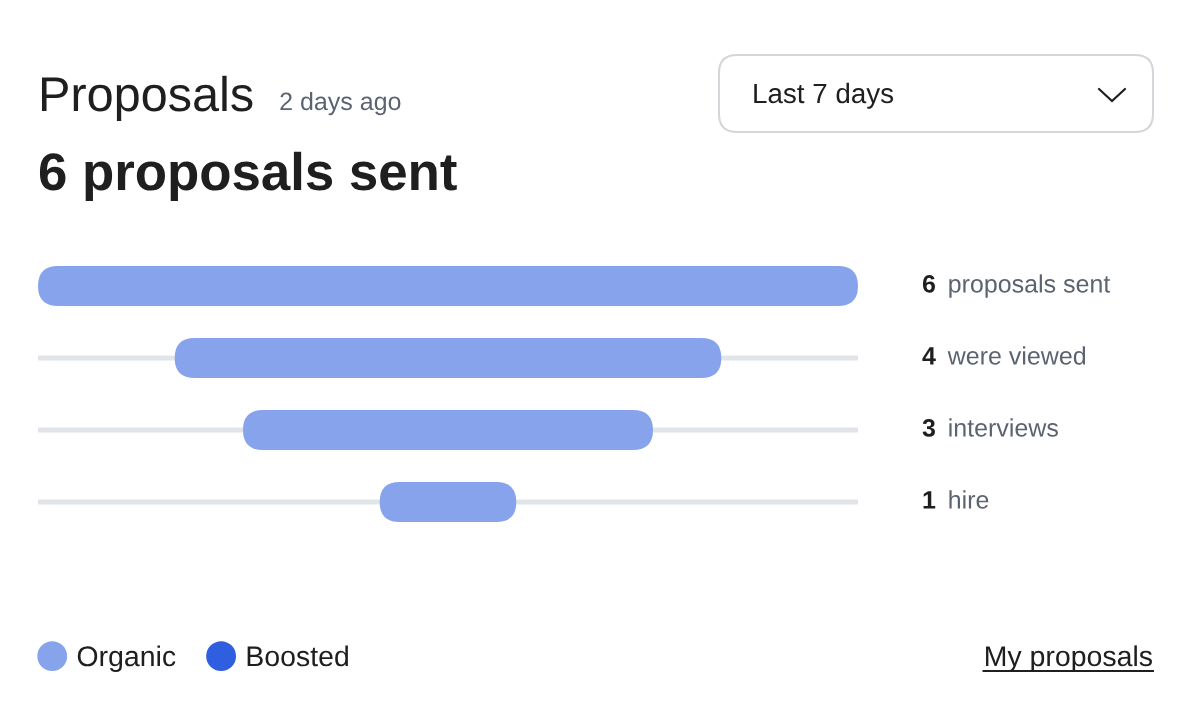 This screenshot has height=716, width=1200. Describe the element at coordinates (340, 103) in the screenshot. I see `text: 2 days ago` at that location.